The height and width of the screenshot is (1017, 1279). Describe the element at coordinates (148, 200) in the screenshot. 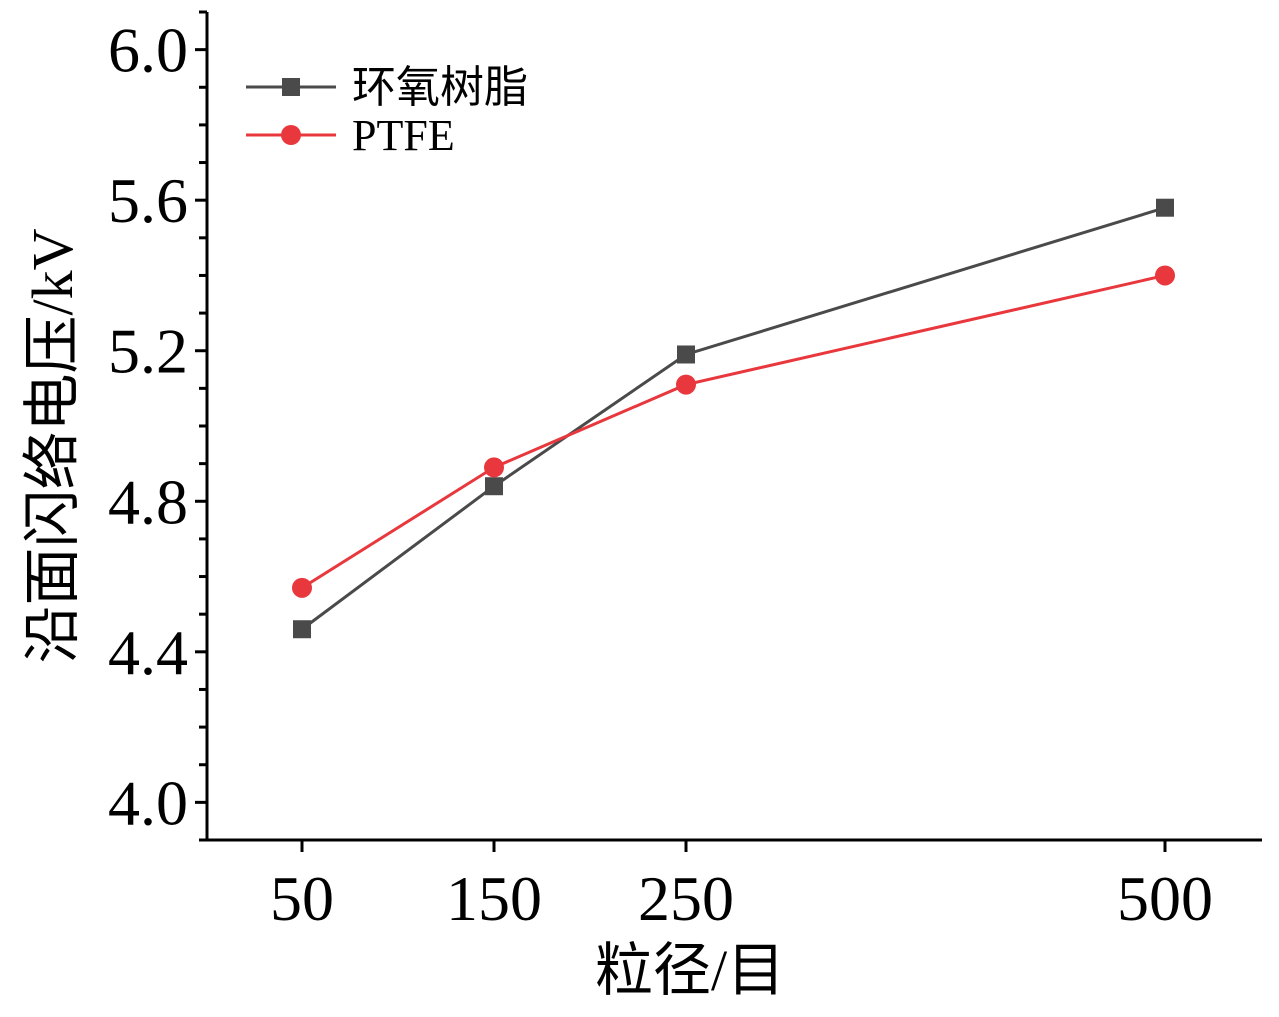

I see `y-tick-label: 5.6` at that location.